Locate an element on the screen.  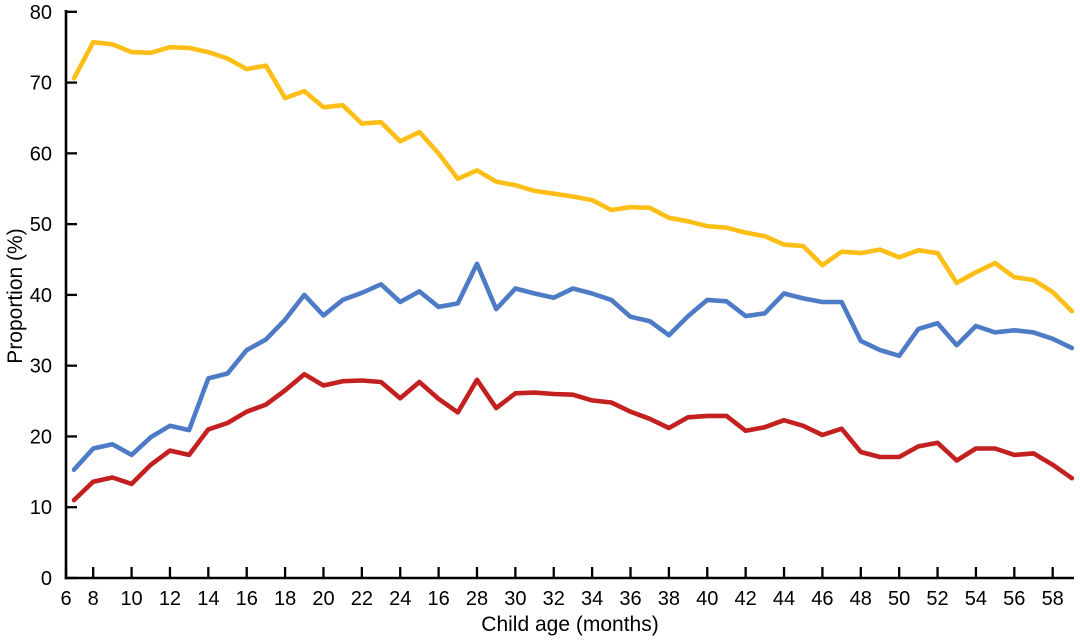
y-tick-label: 0 is located at coordinates (46, 579).